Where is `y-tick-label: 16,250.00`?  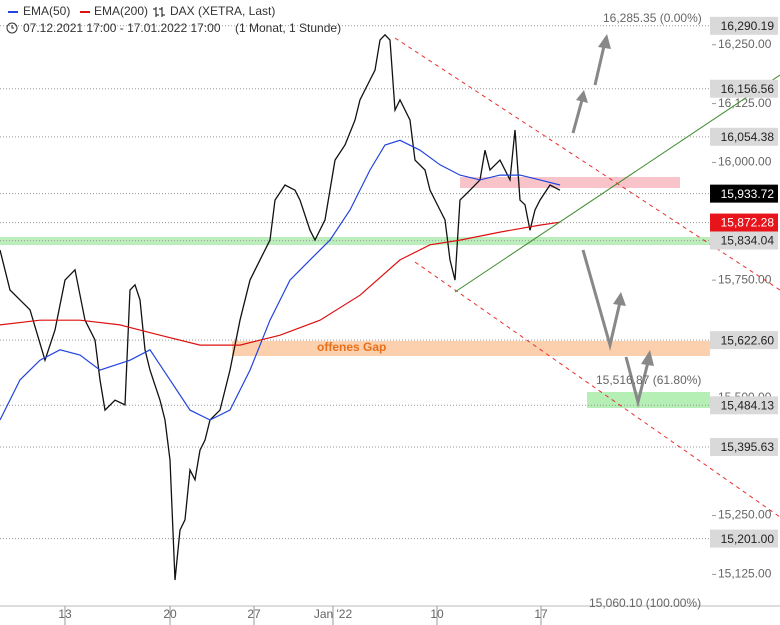 y-tick-label: 16,250.00 is located at coordinates (745, 44).